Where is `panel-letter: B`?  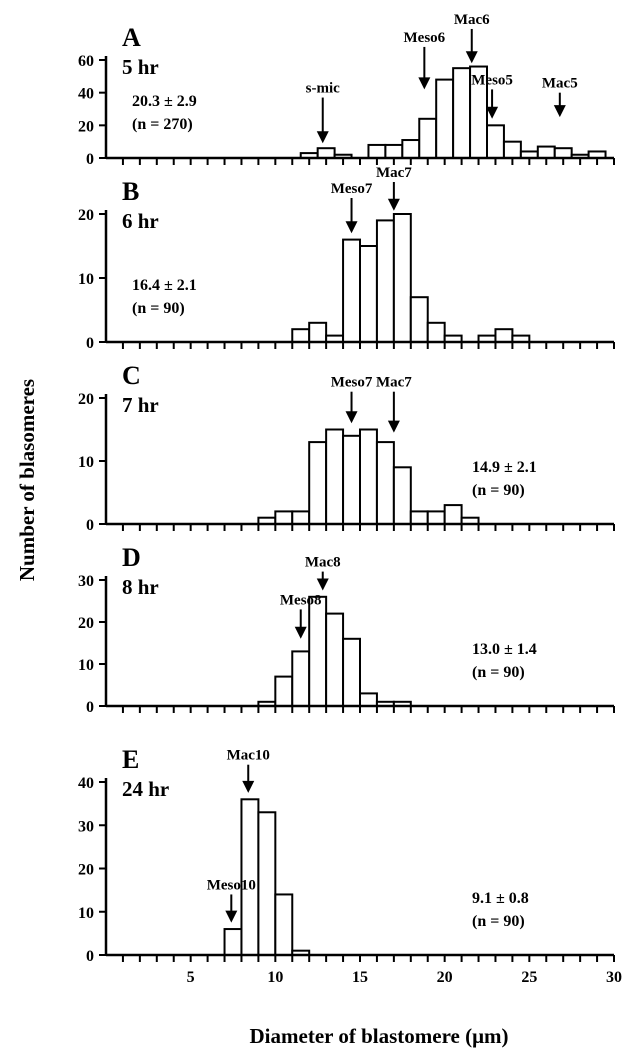
panel-letter: B is located at coordinates (130, 191).